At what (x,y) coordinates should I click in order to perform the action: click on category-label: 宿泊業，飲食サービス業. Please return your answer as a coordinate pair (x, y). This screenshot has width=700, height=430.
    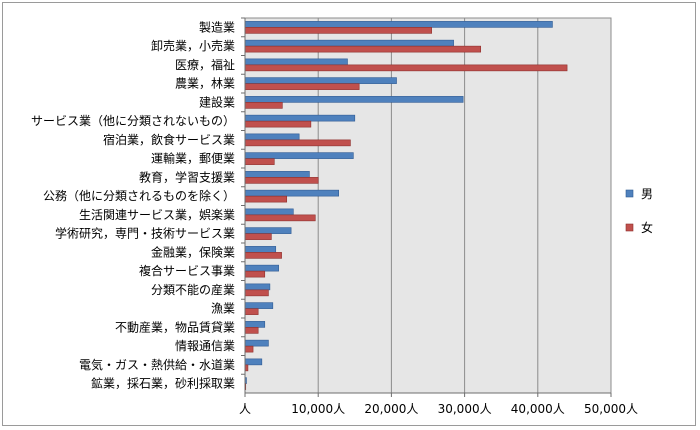
    Looking at the image, I should click on (169, 139).